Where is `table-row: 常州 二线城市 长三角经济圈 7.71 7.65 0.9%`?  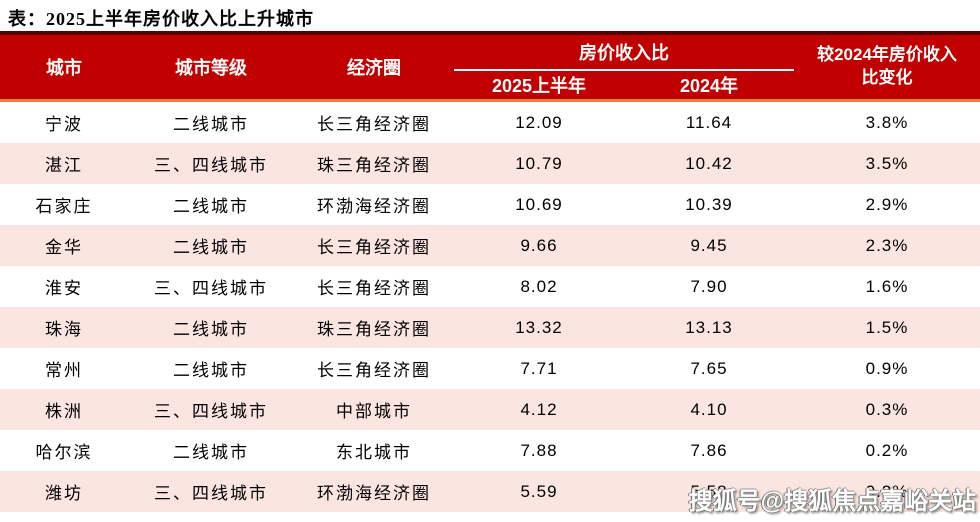 table-row: 常州 二线城市 长三角经济圈 7.71 7.65 0.9% is located at coordinates (490, 368).